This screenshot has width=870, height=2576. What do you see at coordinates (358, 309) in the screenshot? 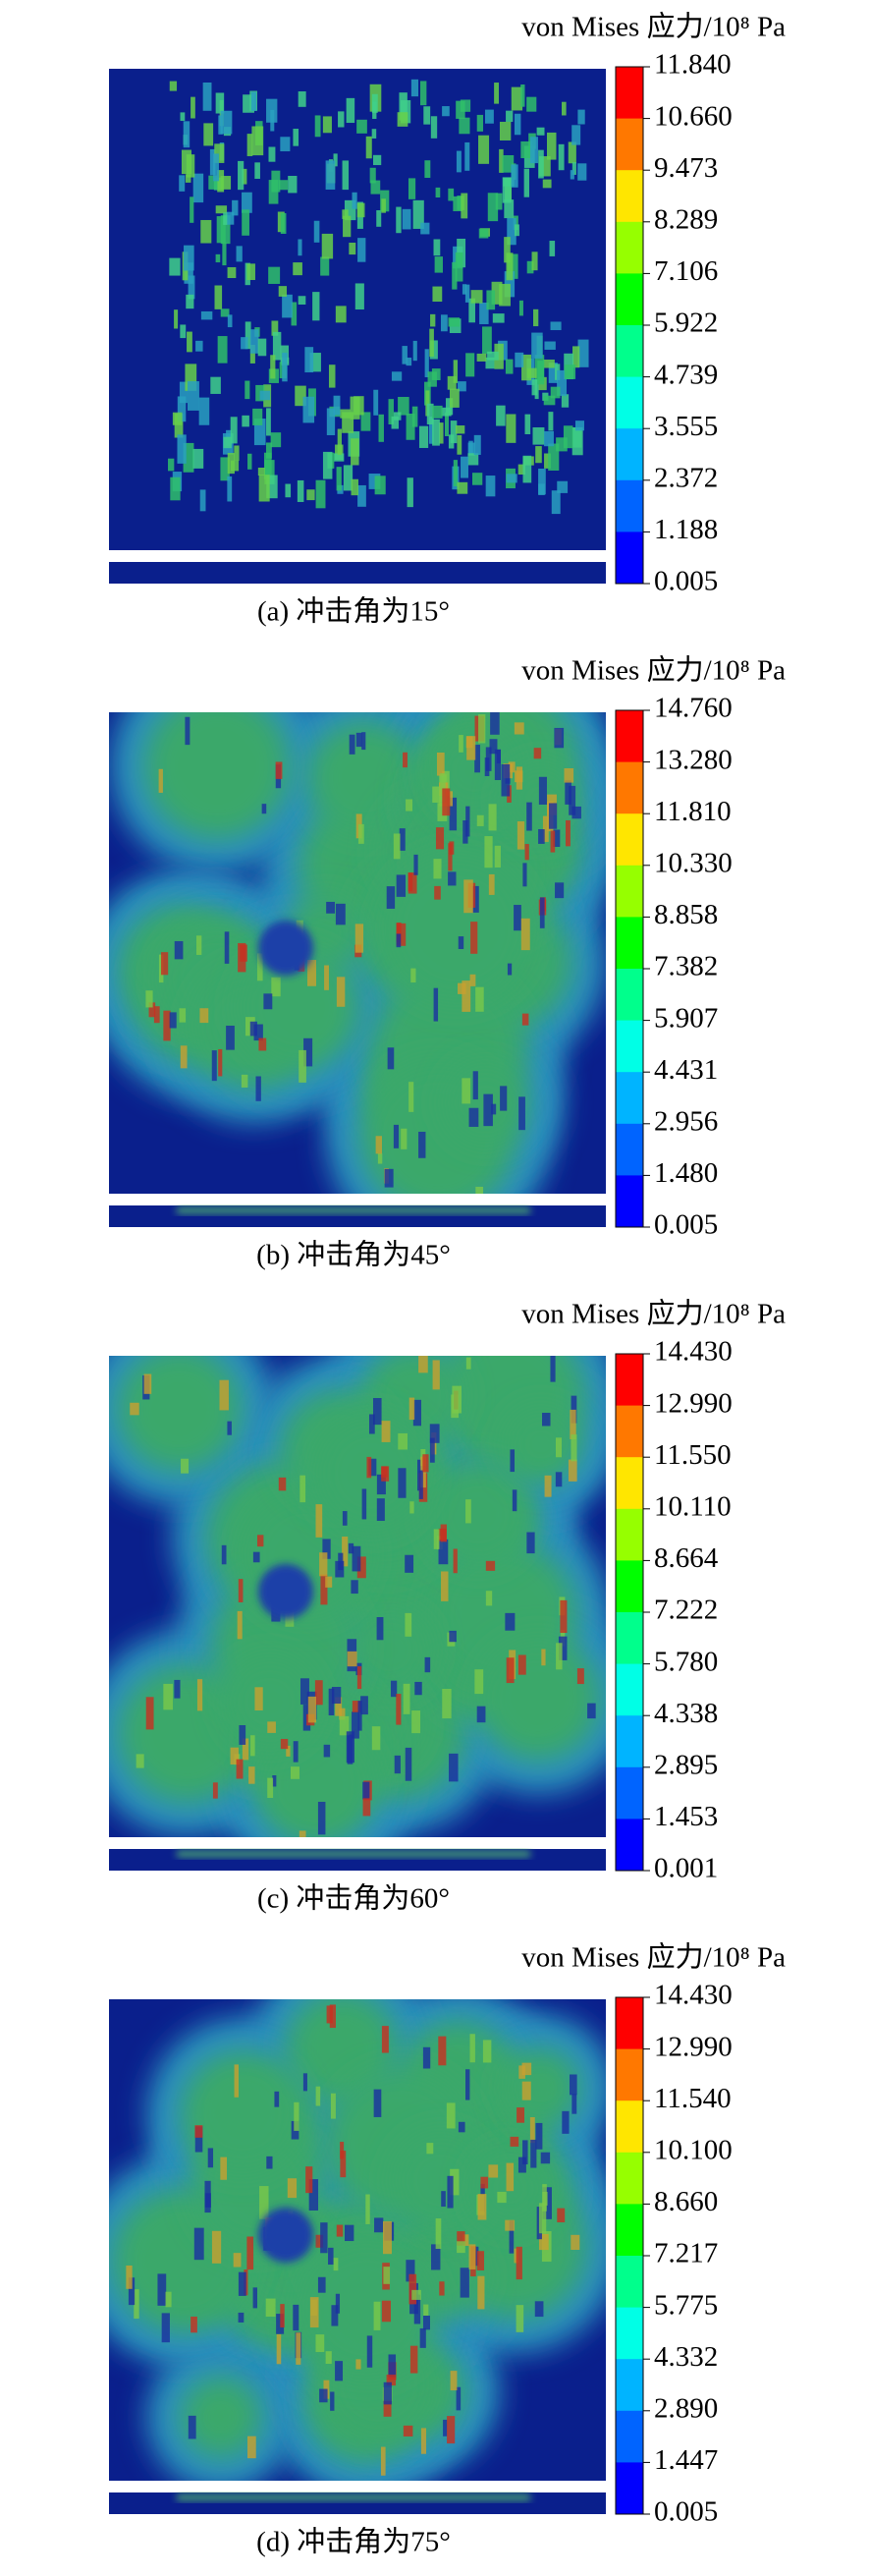
I see `contour-plot` at bounding box center [358, 309].